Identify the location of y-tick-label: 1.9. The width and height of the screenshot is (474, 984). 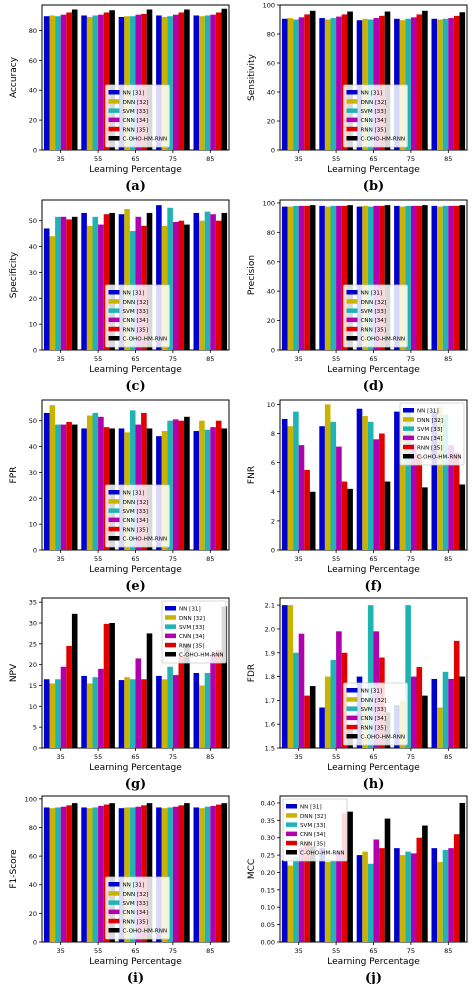
(270, 653).